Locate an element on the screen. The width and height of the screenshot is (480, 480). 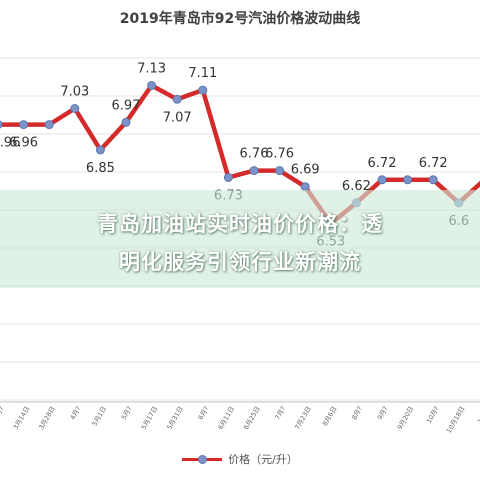
headline-line-2: 明化服务引领行业新潮流 is located at coordinates (240, 262).